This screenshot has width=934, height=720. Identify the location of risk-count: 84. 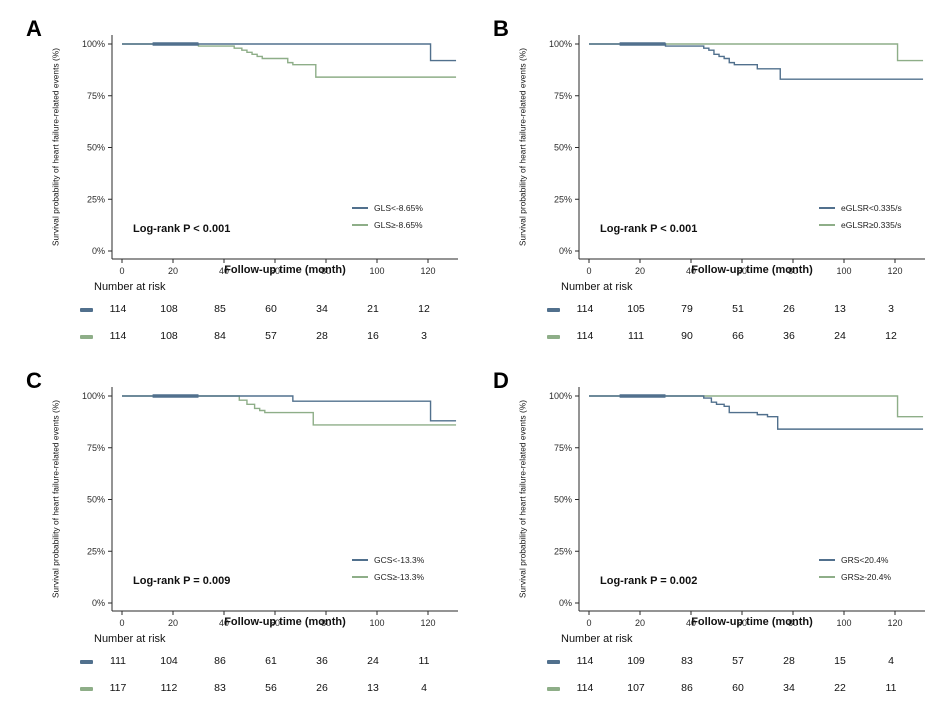
(220, 336).